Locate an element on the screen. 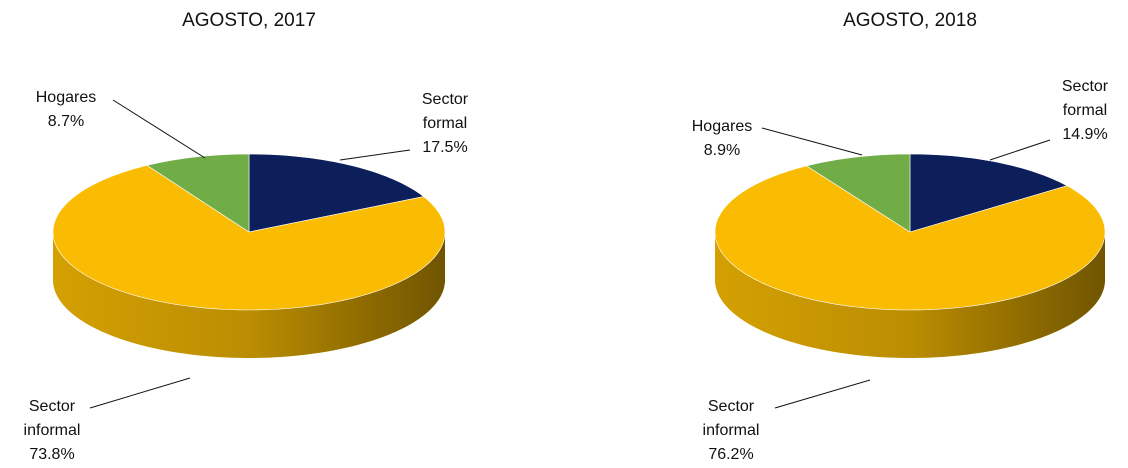  chart-title: AGOSTO, 2017 is located at coordinates (249, 20).